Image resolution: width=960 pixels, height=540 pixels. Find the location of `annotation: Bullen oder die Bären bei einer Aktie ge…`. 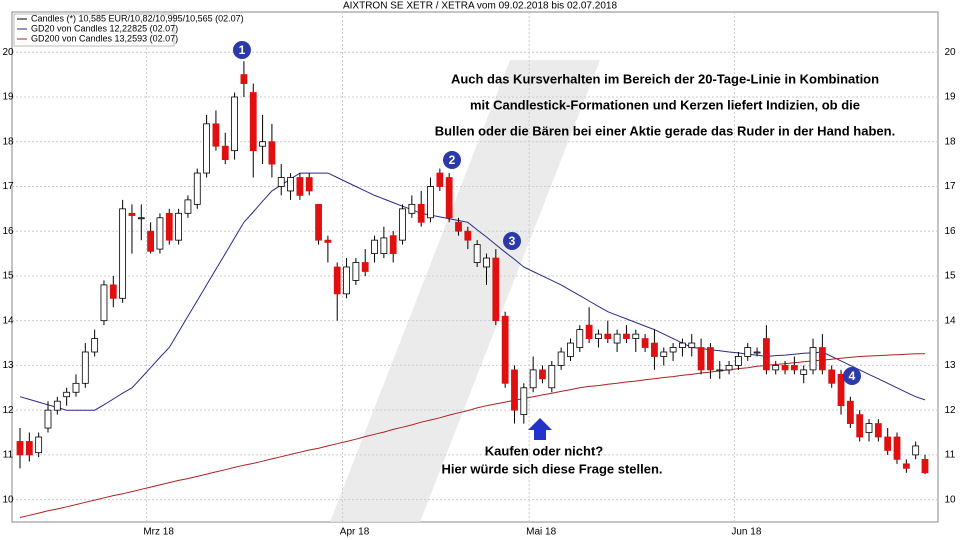

annotation: Bullen oder die Bären bei einer Aktie ge… is located at coordinates (665, 130).